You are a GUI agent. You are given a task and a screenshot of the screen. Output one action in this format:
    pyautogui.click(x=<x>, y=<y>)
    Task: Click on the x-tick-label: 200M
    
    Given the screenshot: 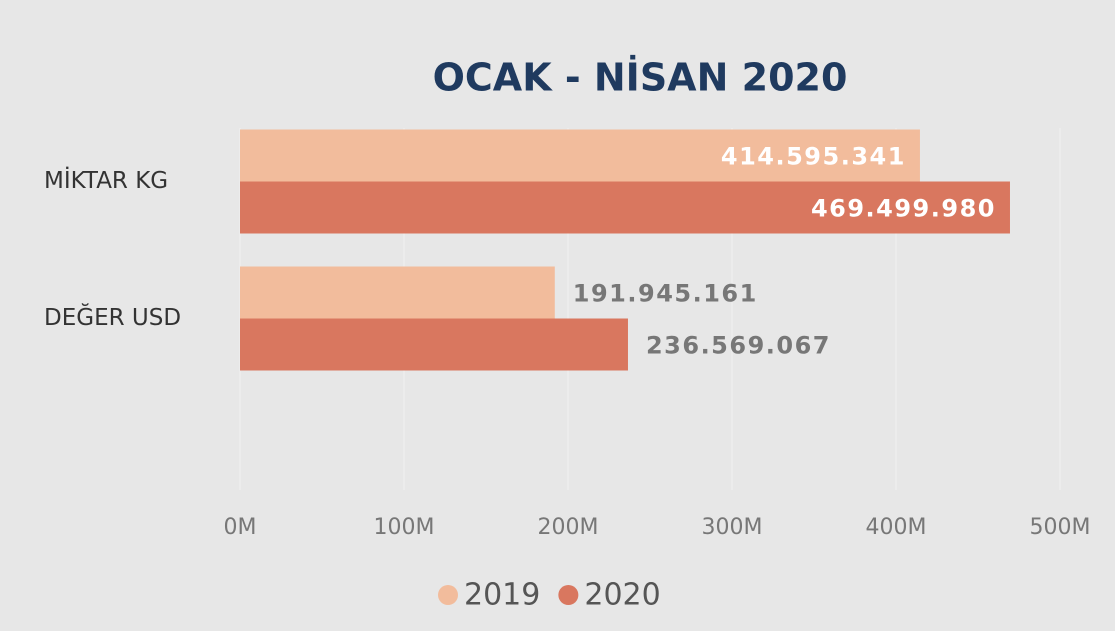 What is the action you would take?
    pyautogui.click(x=568, y=527)
    